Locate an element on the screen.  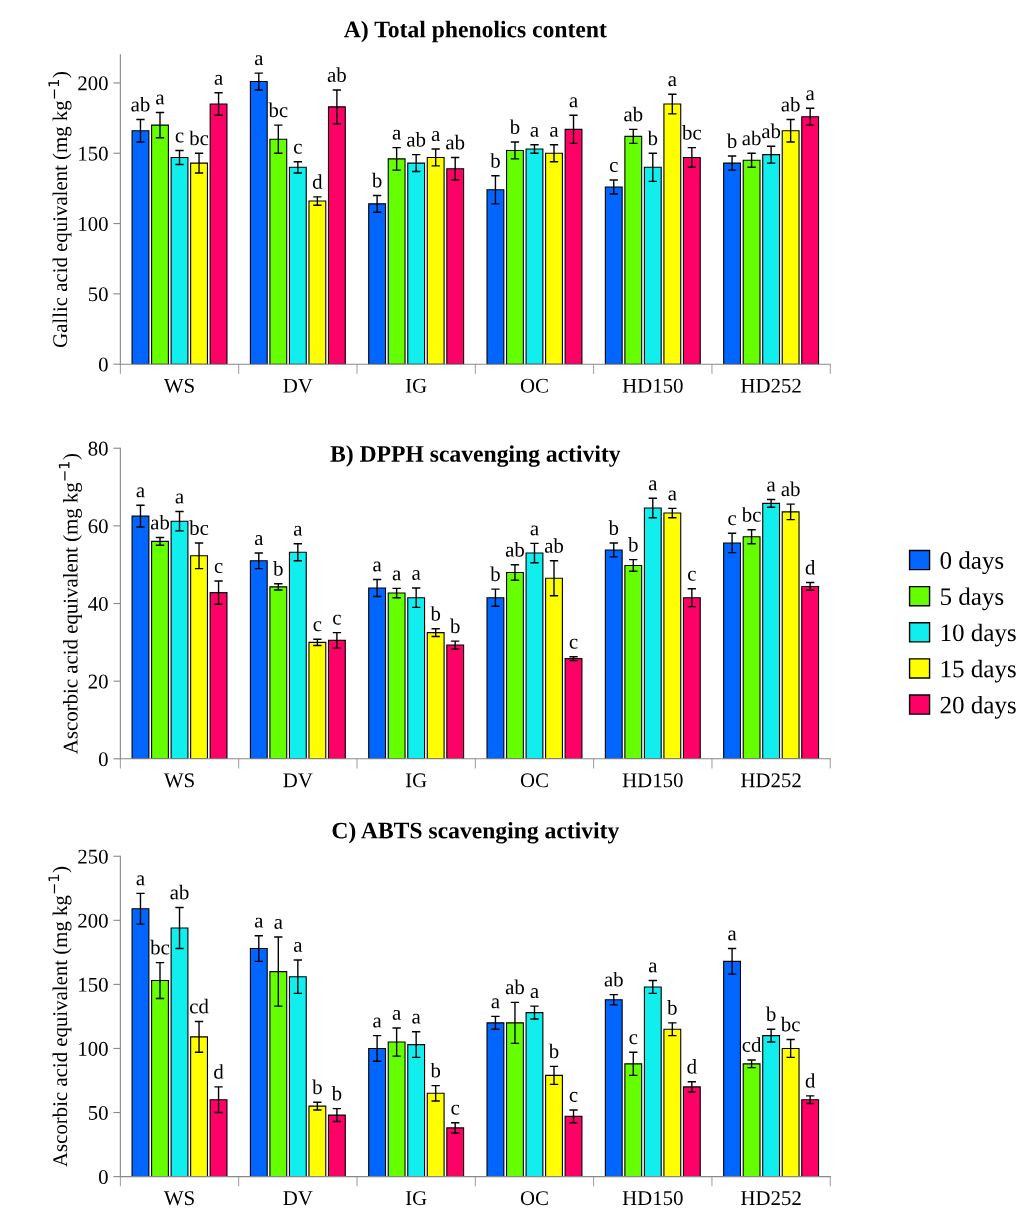
y-tick-label: 150 is located at coordinates (93, 153).